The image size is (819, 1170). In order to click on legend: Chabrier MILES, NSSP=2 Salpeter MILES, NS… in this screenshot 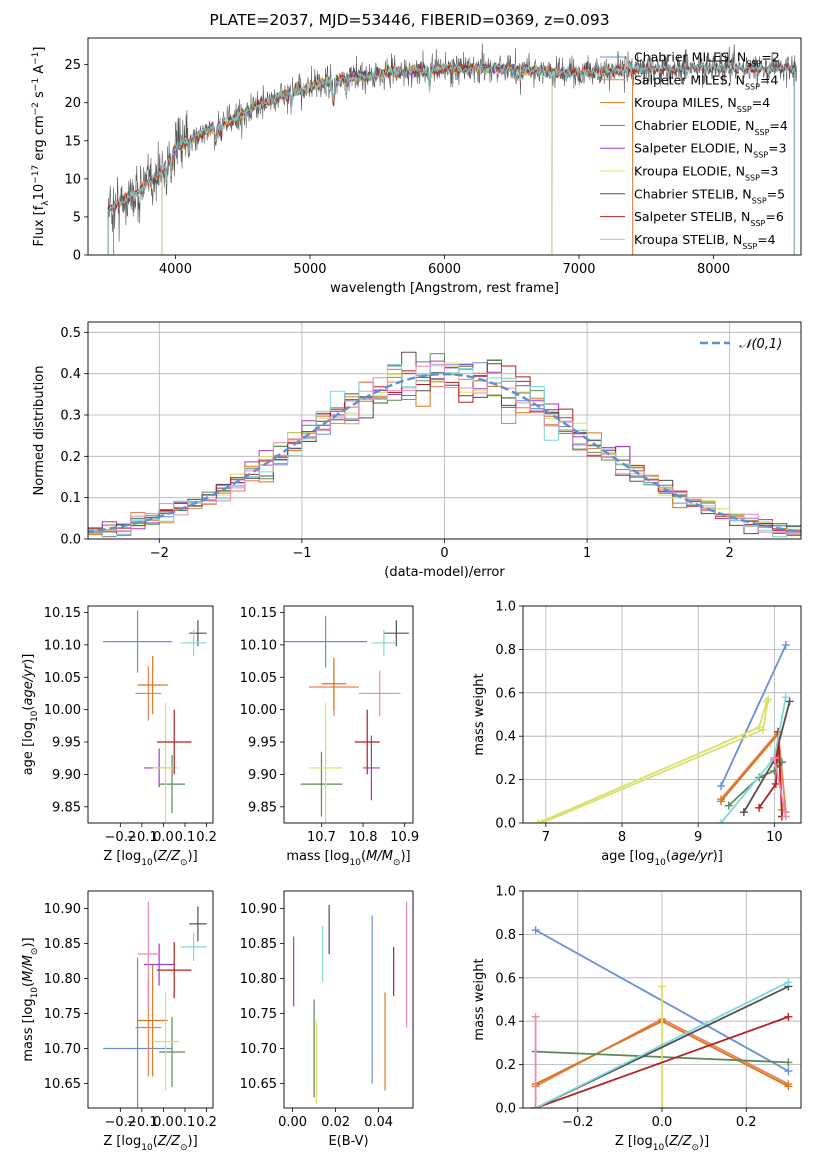, I will do `click(694, 150)`.